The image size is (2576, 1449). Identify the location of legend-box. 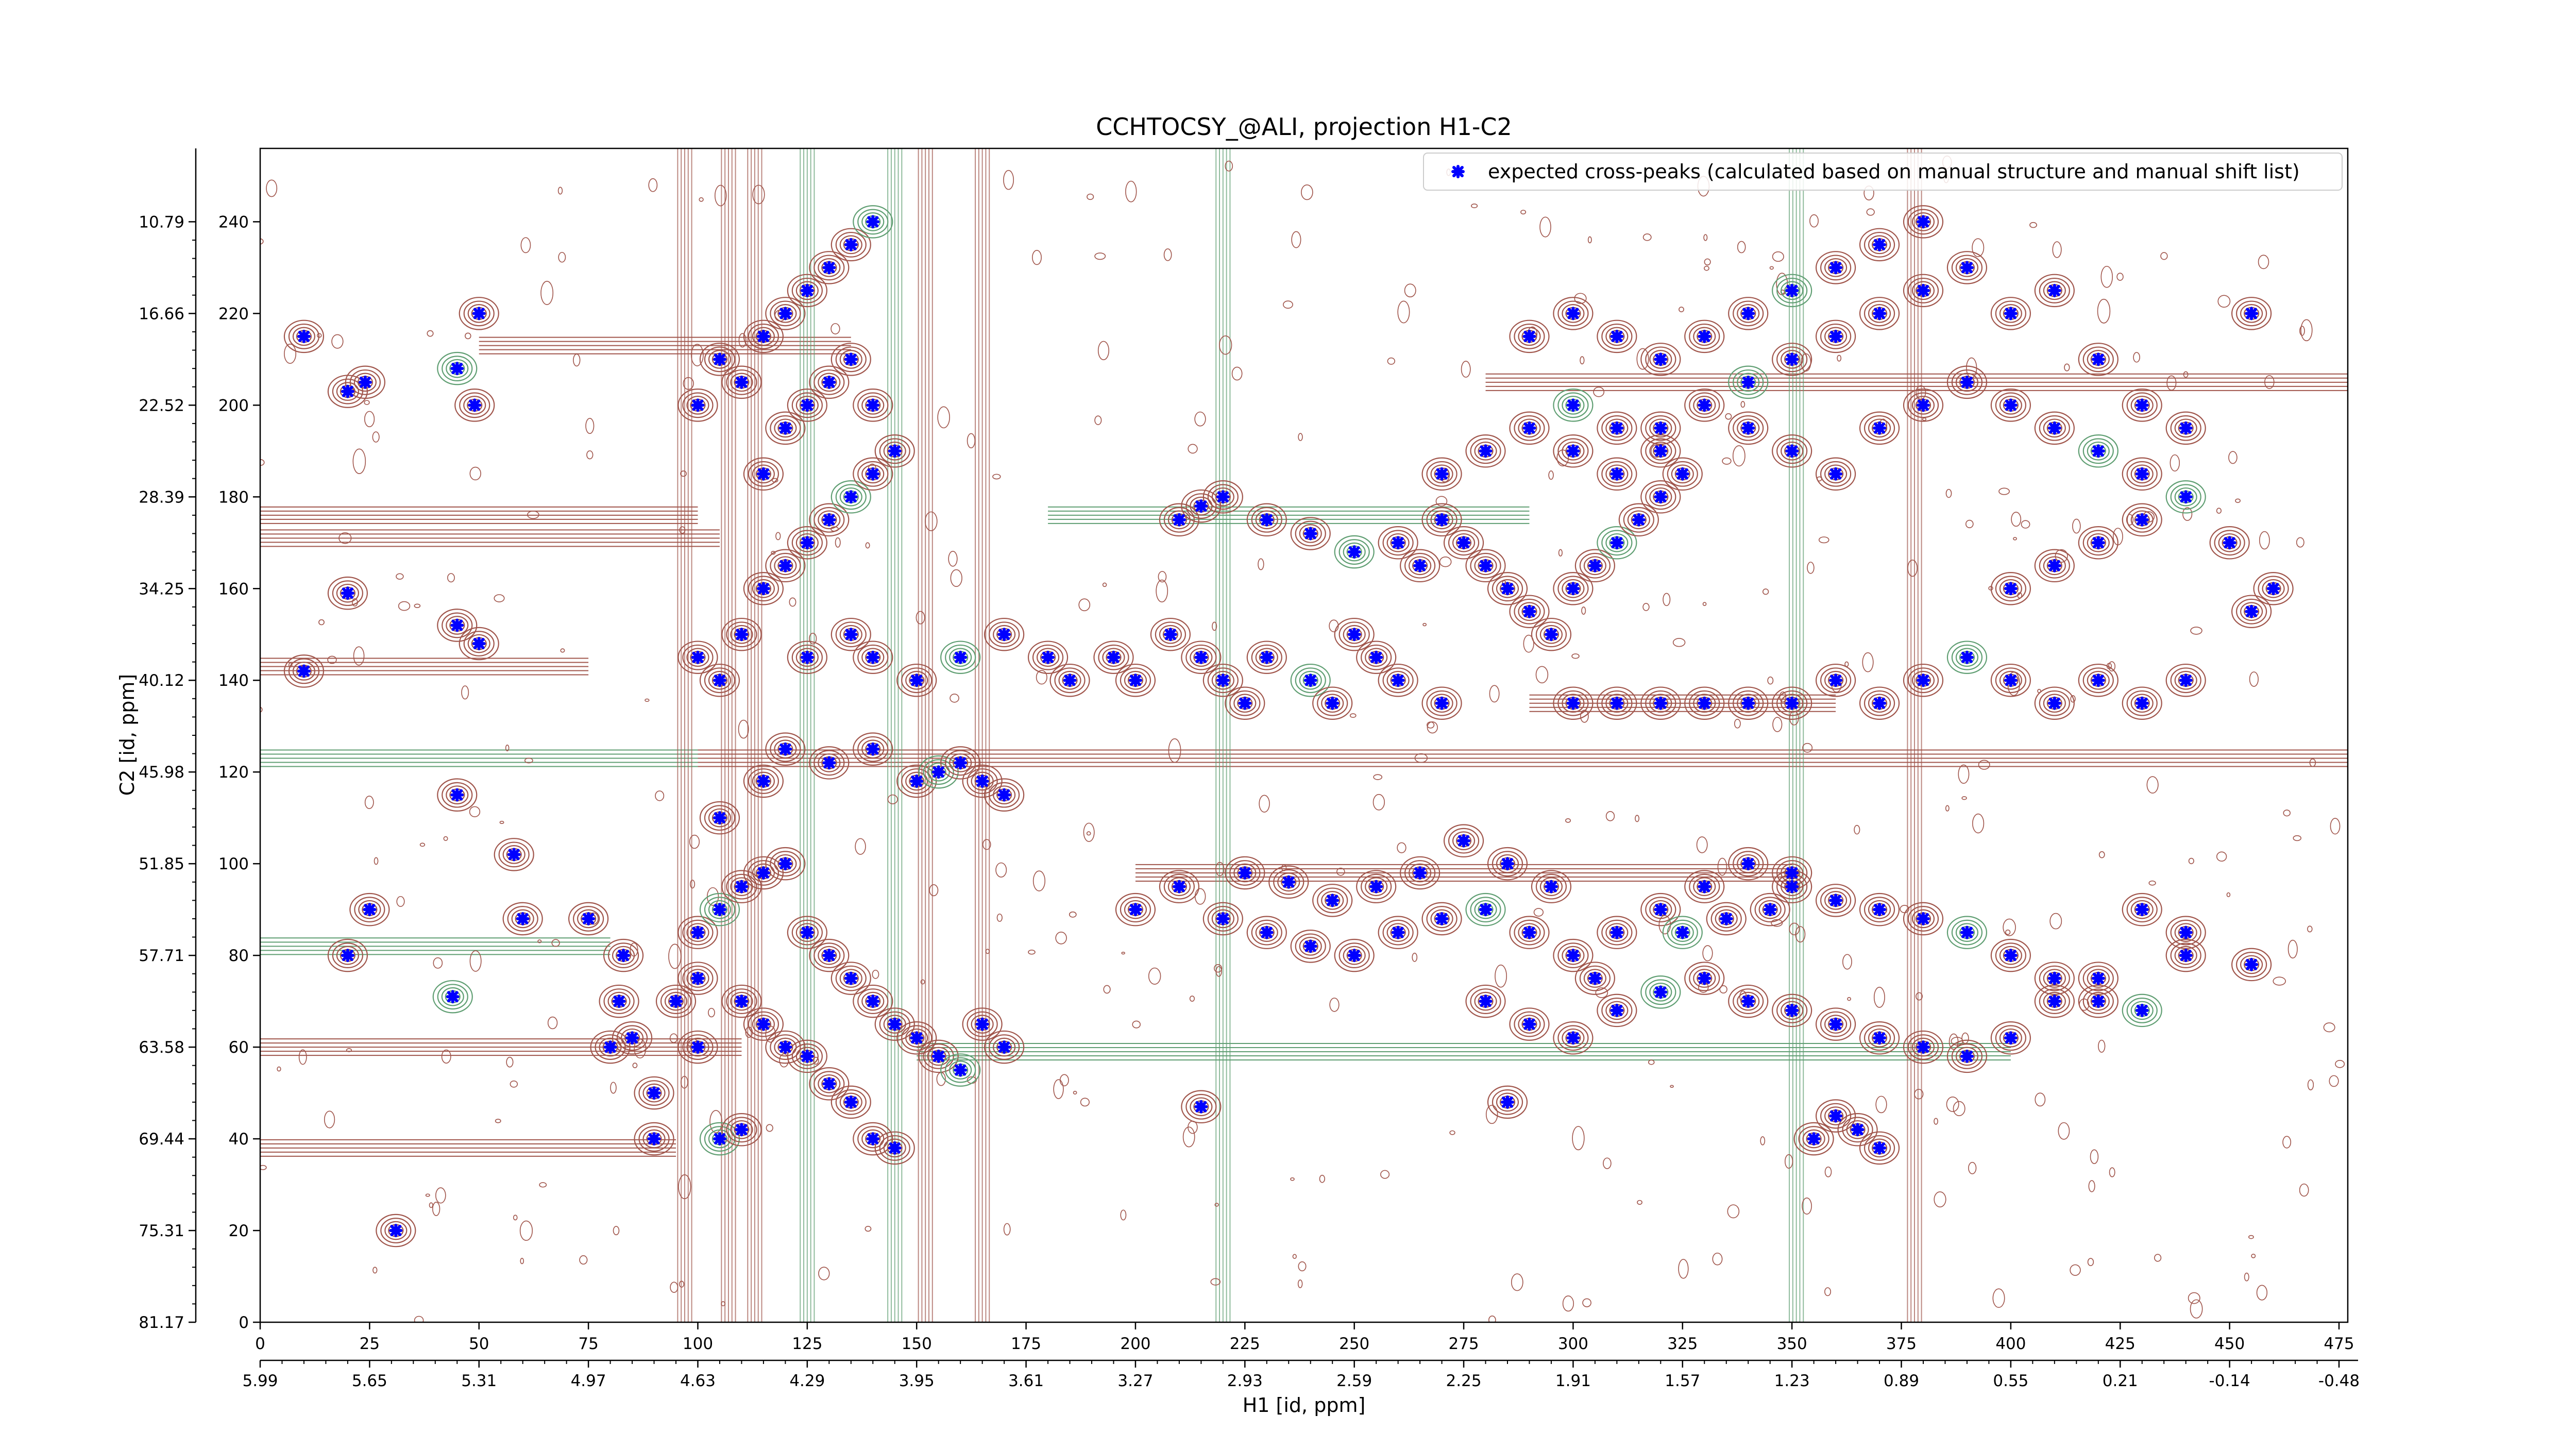
(1883, 172).